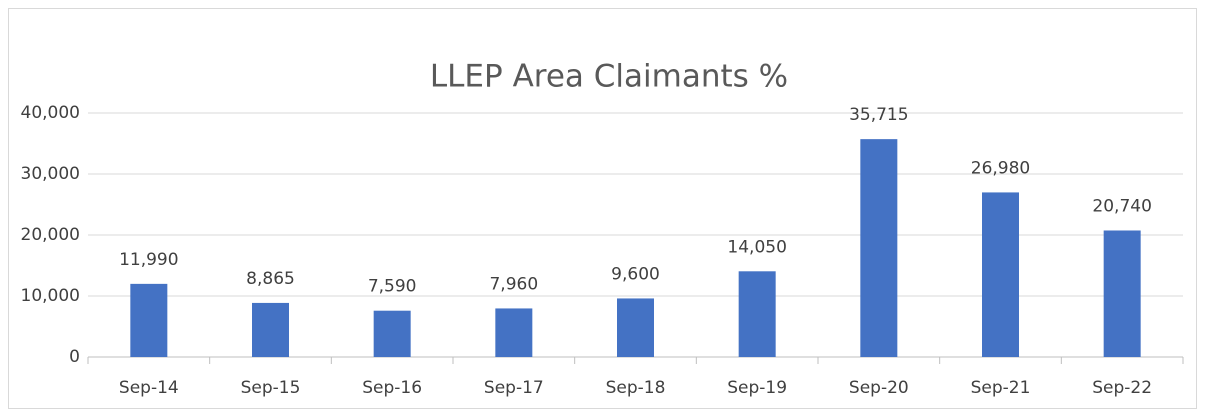  What do you see at coordinates (757, 388) in the screenshot?
I see `x-tick-label: Sep-19` at bounding box center [757, 388].